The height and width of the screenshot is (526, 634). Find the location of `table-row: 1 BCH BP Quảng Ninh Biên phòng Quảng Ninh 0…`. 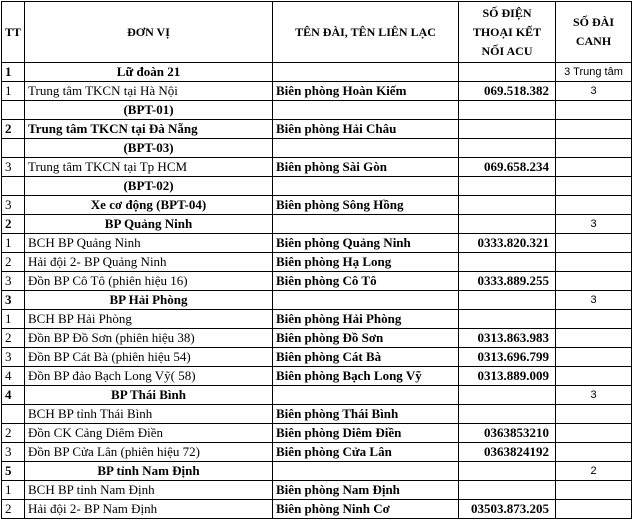

table-row: 1 BCH BP Quảng Ninh Biên phòng Quảng Ninh 0… is located at coordinates (316, 243).